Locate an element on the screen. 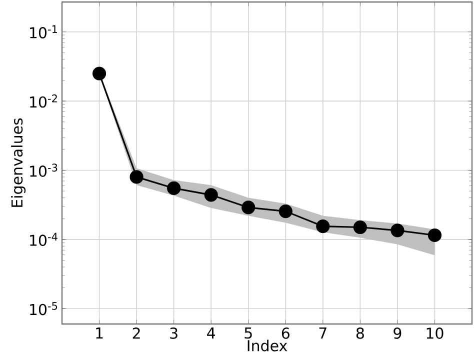 This screenshot has height=364, width=474. y-tick-label: 10$^{-3}$ is located at coordinates (44, 170).